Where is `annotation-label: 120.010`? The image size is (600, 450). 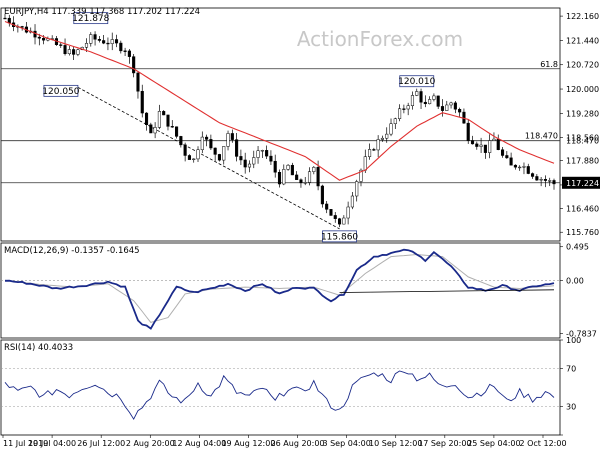 annotation-label: 120.010 is located at coordinates (416, 82).